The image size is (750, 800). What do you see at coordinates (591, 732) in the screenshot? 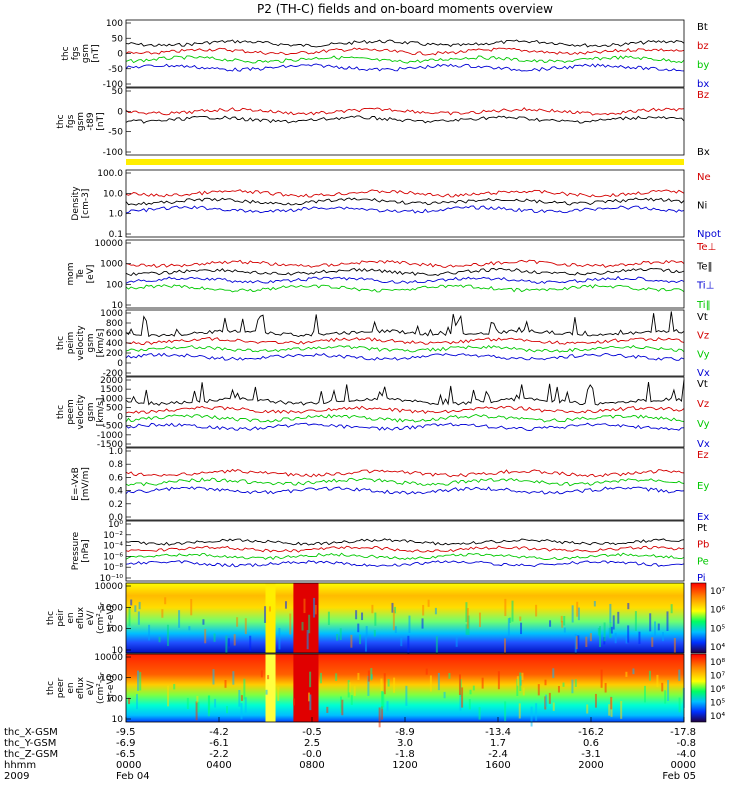
I see `x-tick-label: -16.2` at bounding box center [591, 732].